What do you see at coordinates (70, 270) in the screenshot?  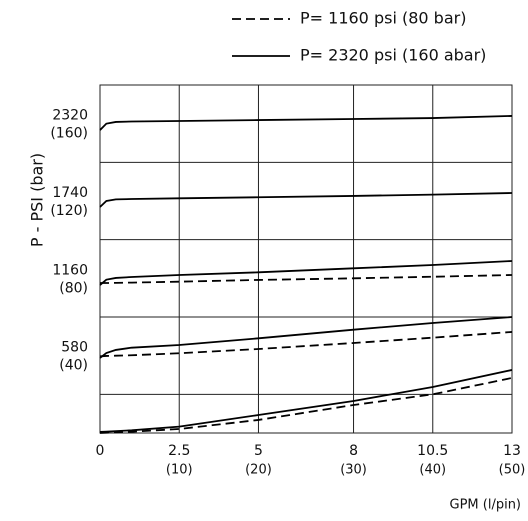 I see `y-tick-label: 1160` at bounding box center [70, 270].